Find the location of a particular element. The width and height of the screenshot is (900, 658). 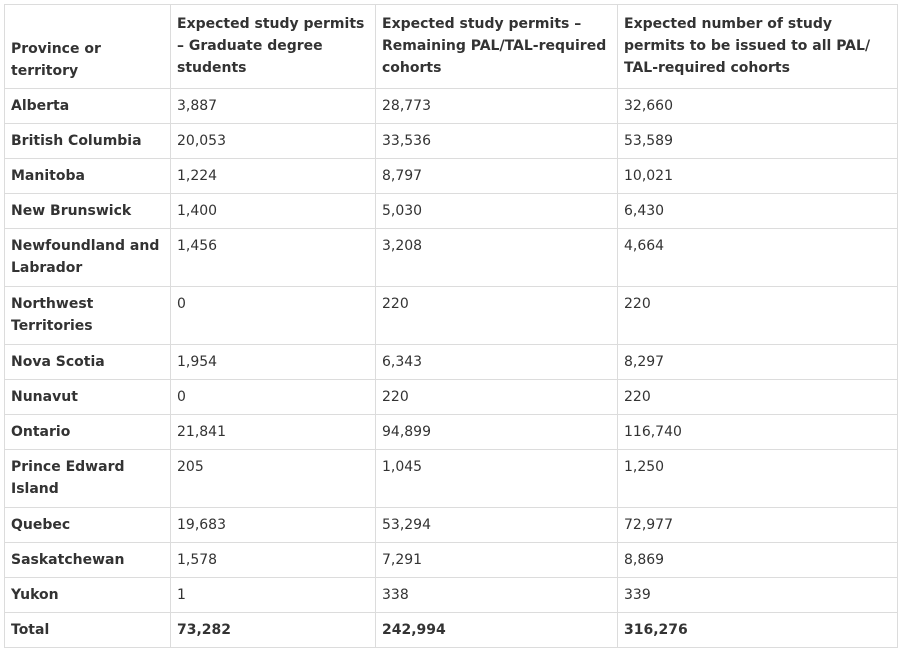

remaining-cell: 1,045 is located at coordinates (496, 478).